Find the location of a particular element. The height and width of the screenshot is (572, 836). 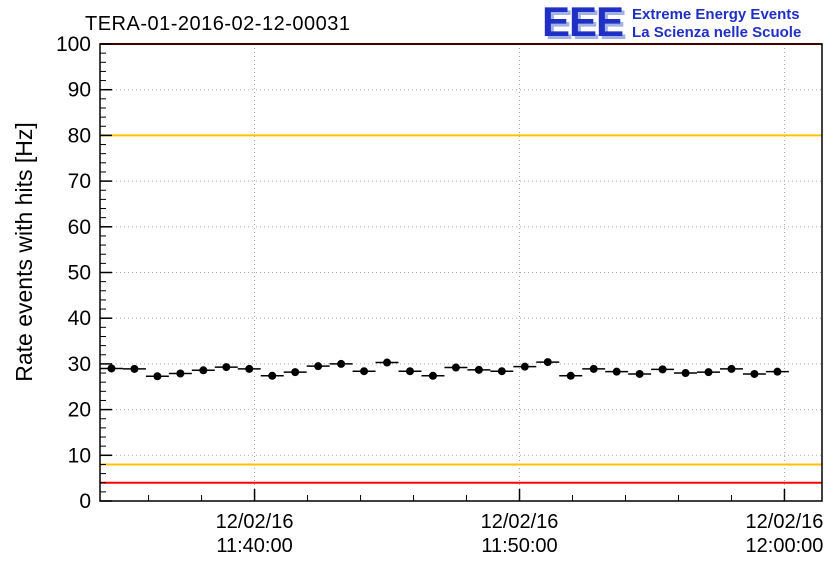

svg-text: 80 is located at coordinates (79, 135).